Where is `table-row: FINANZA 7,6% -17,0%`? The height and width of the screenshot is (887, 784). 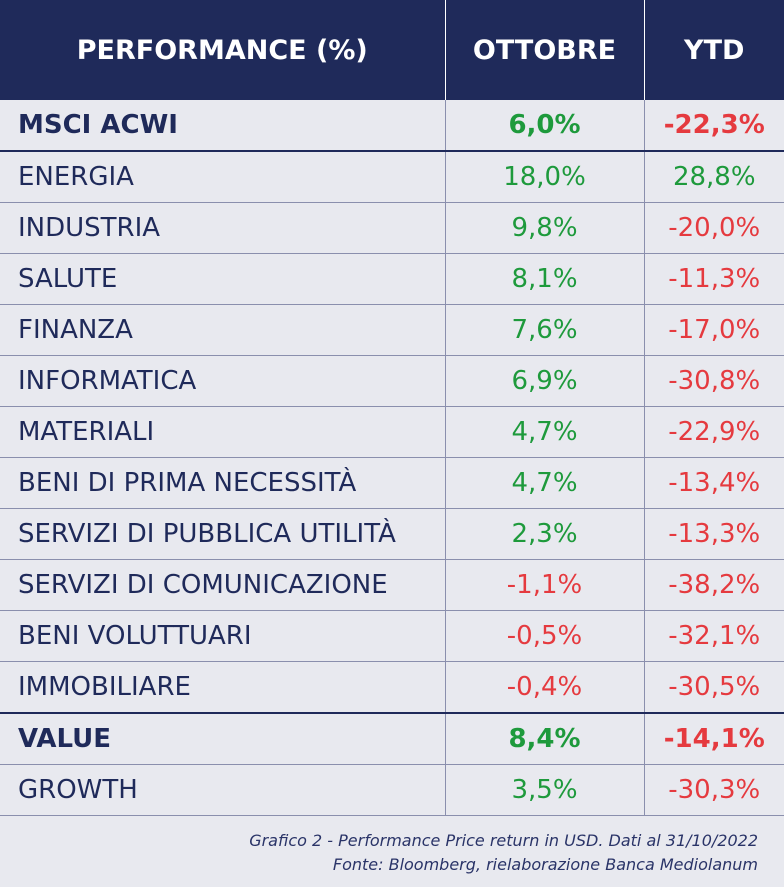 table-row: FINANZA 7,6% -17,0% is located at coordinates (392, 330).